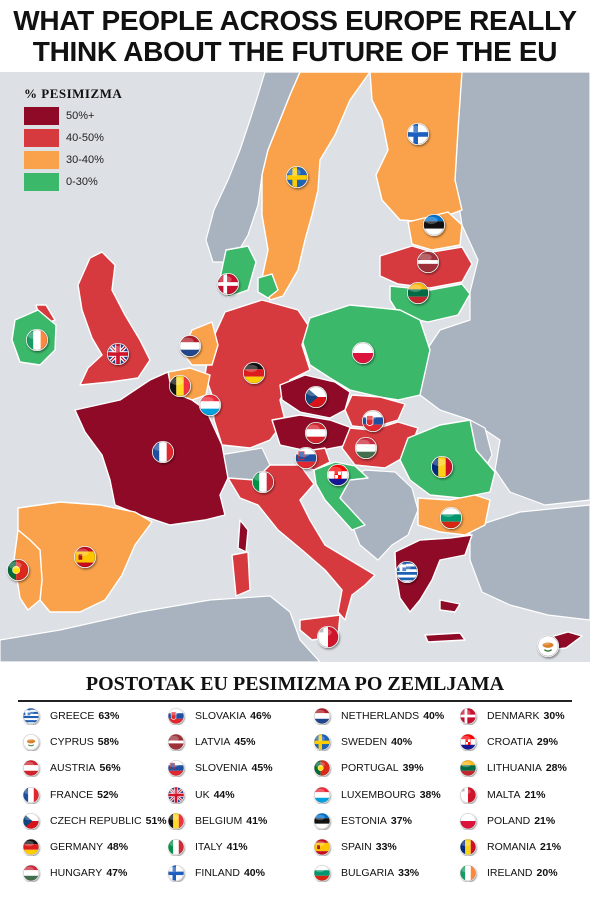  Describe the element at coordinates (237, 847) in the screenshot. I see `country-percentage: 41%` at that location.